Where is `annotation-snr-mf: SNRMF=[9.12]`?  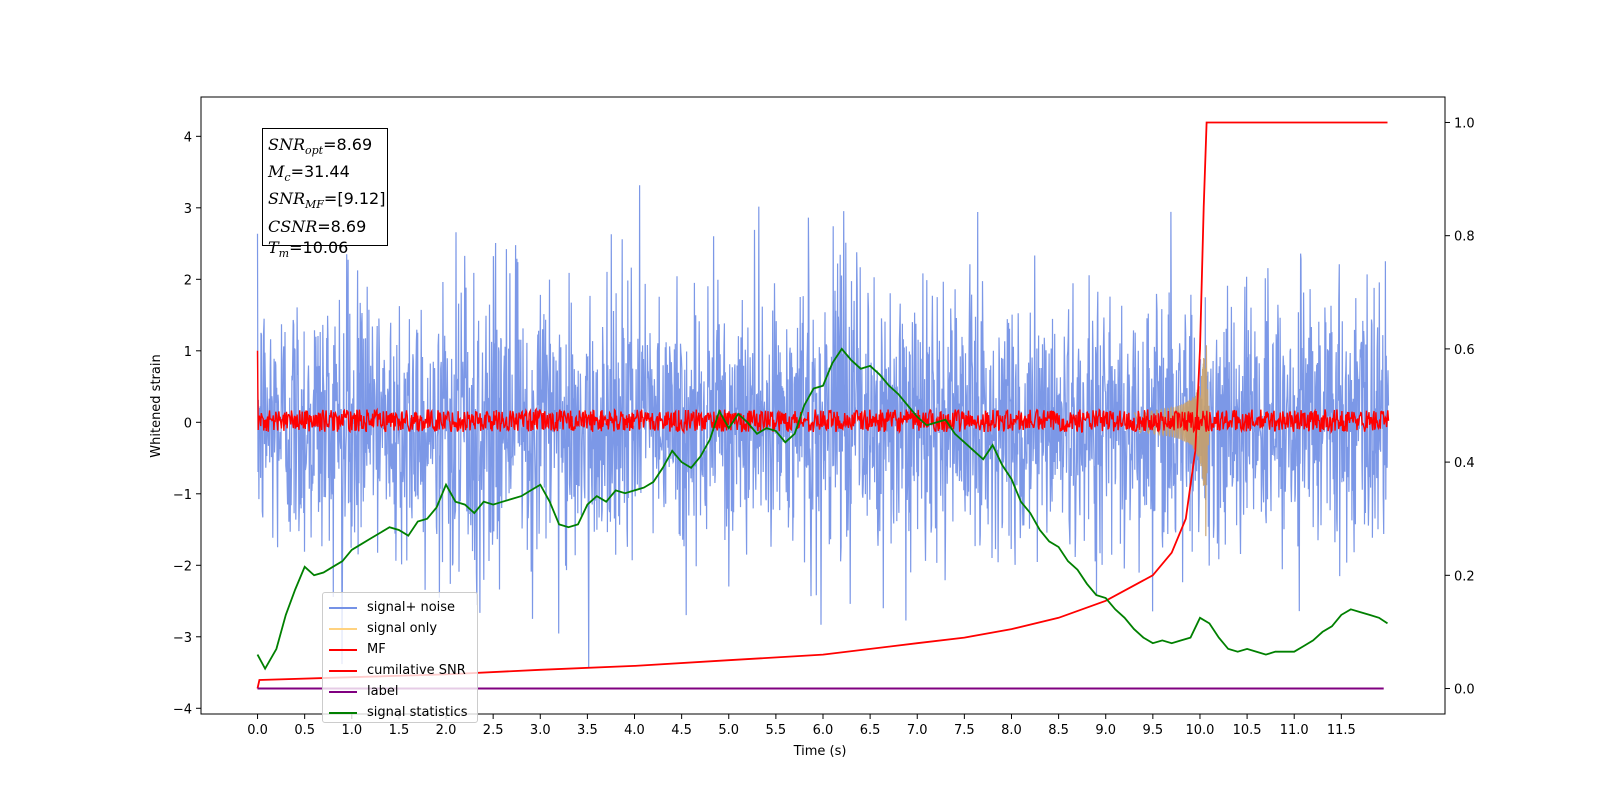
annotation-snr-mf: SNRMF=[9.12] is located at coordinates (327, 200).